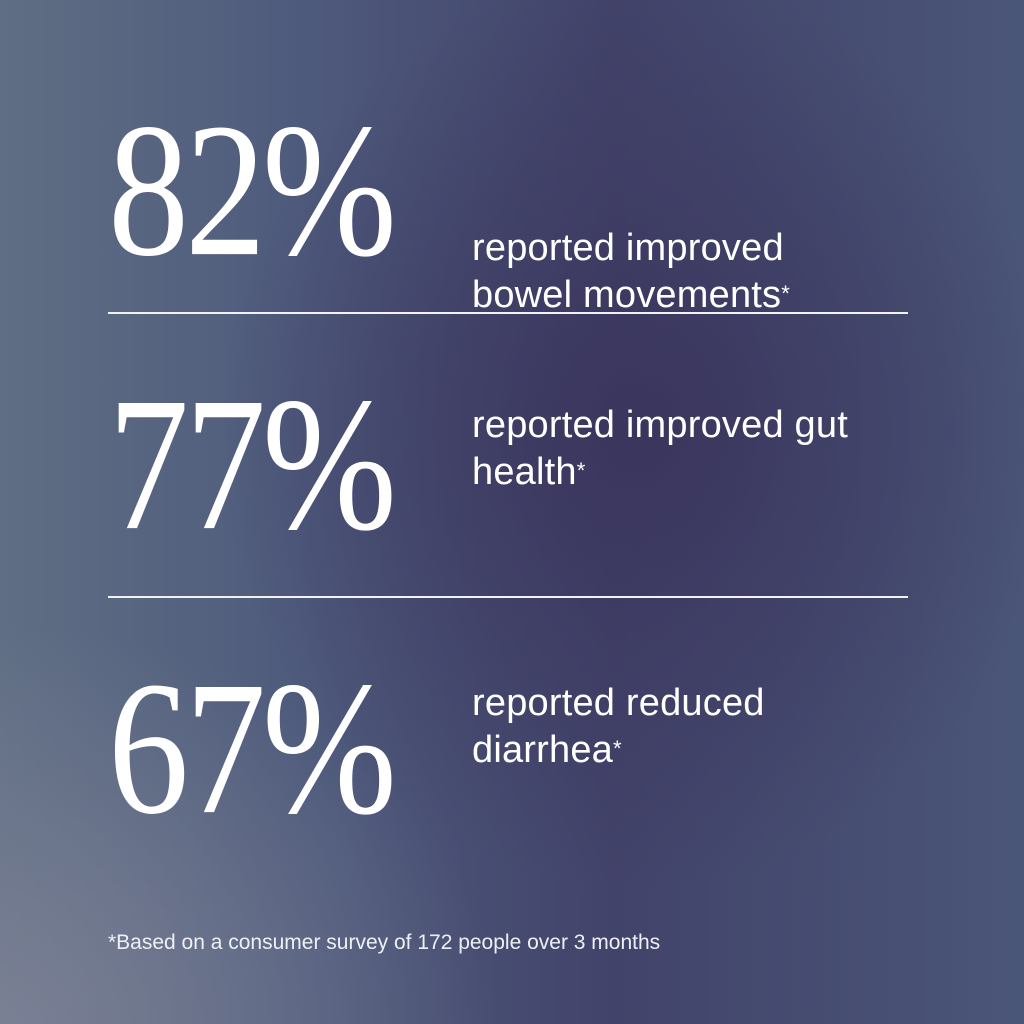  Describe the element at coordinates (628, 248) in the screenshot. I see `desc-line: reported improved` at that location.